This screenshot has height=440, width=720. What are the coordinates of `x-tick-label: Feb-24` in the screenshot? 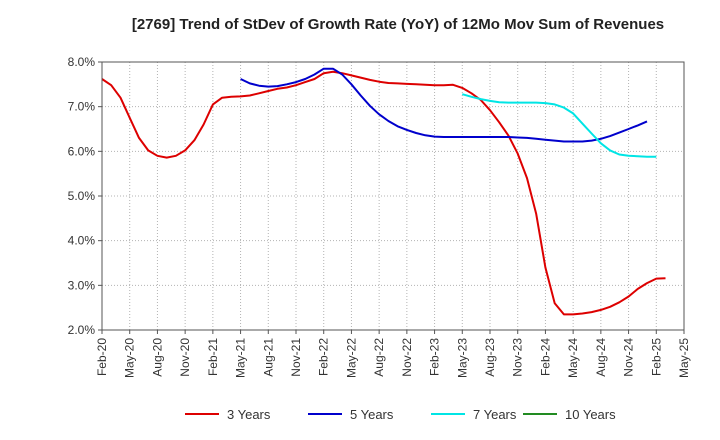 It's located at (545, 357).